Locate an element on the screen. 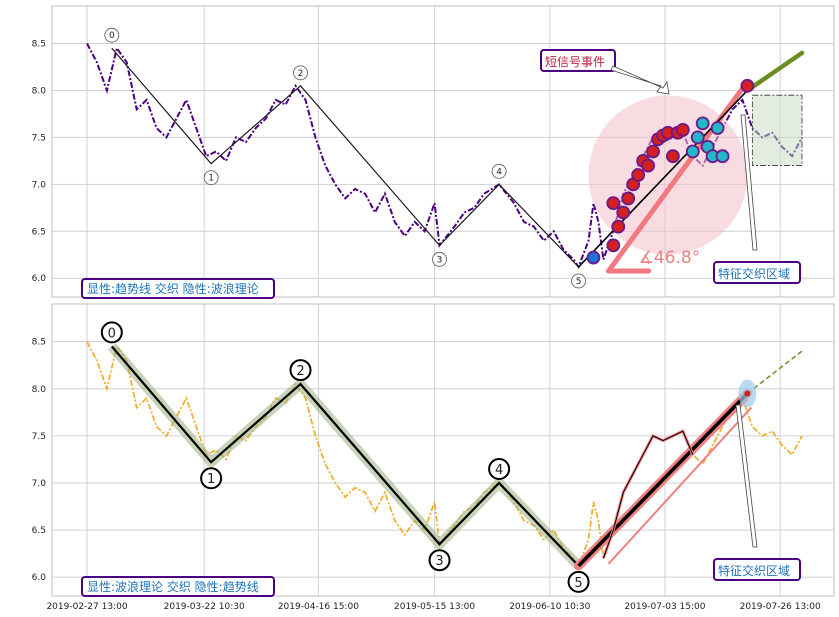 The image size is (839, 617). trend-angle-label: ∡46.8° is located at coordinates (670, 258).